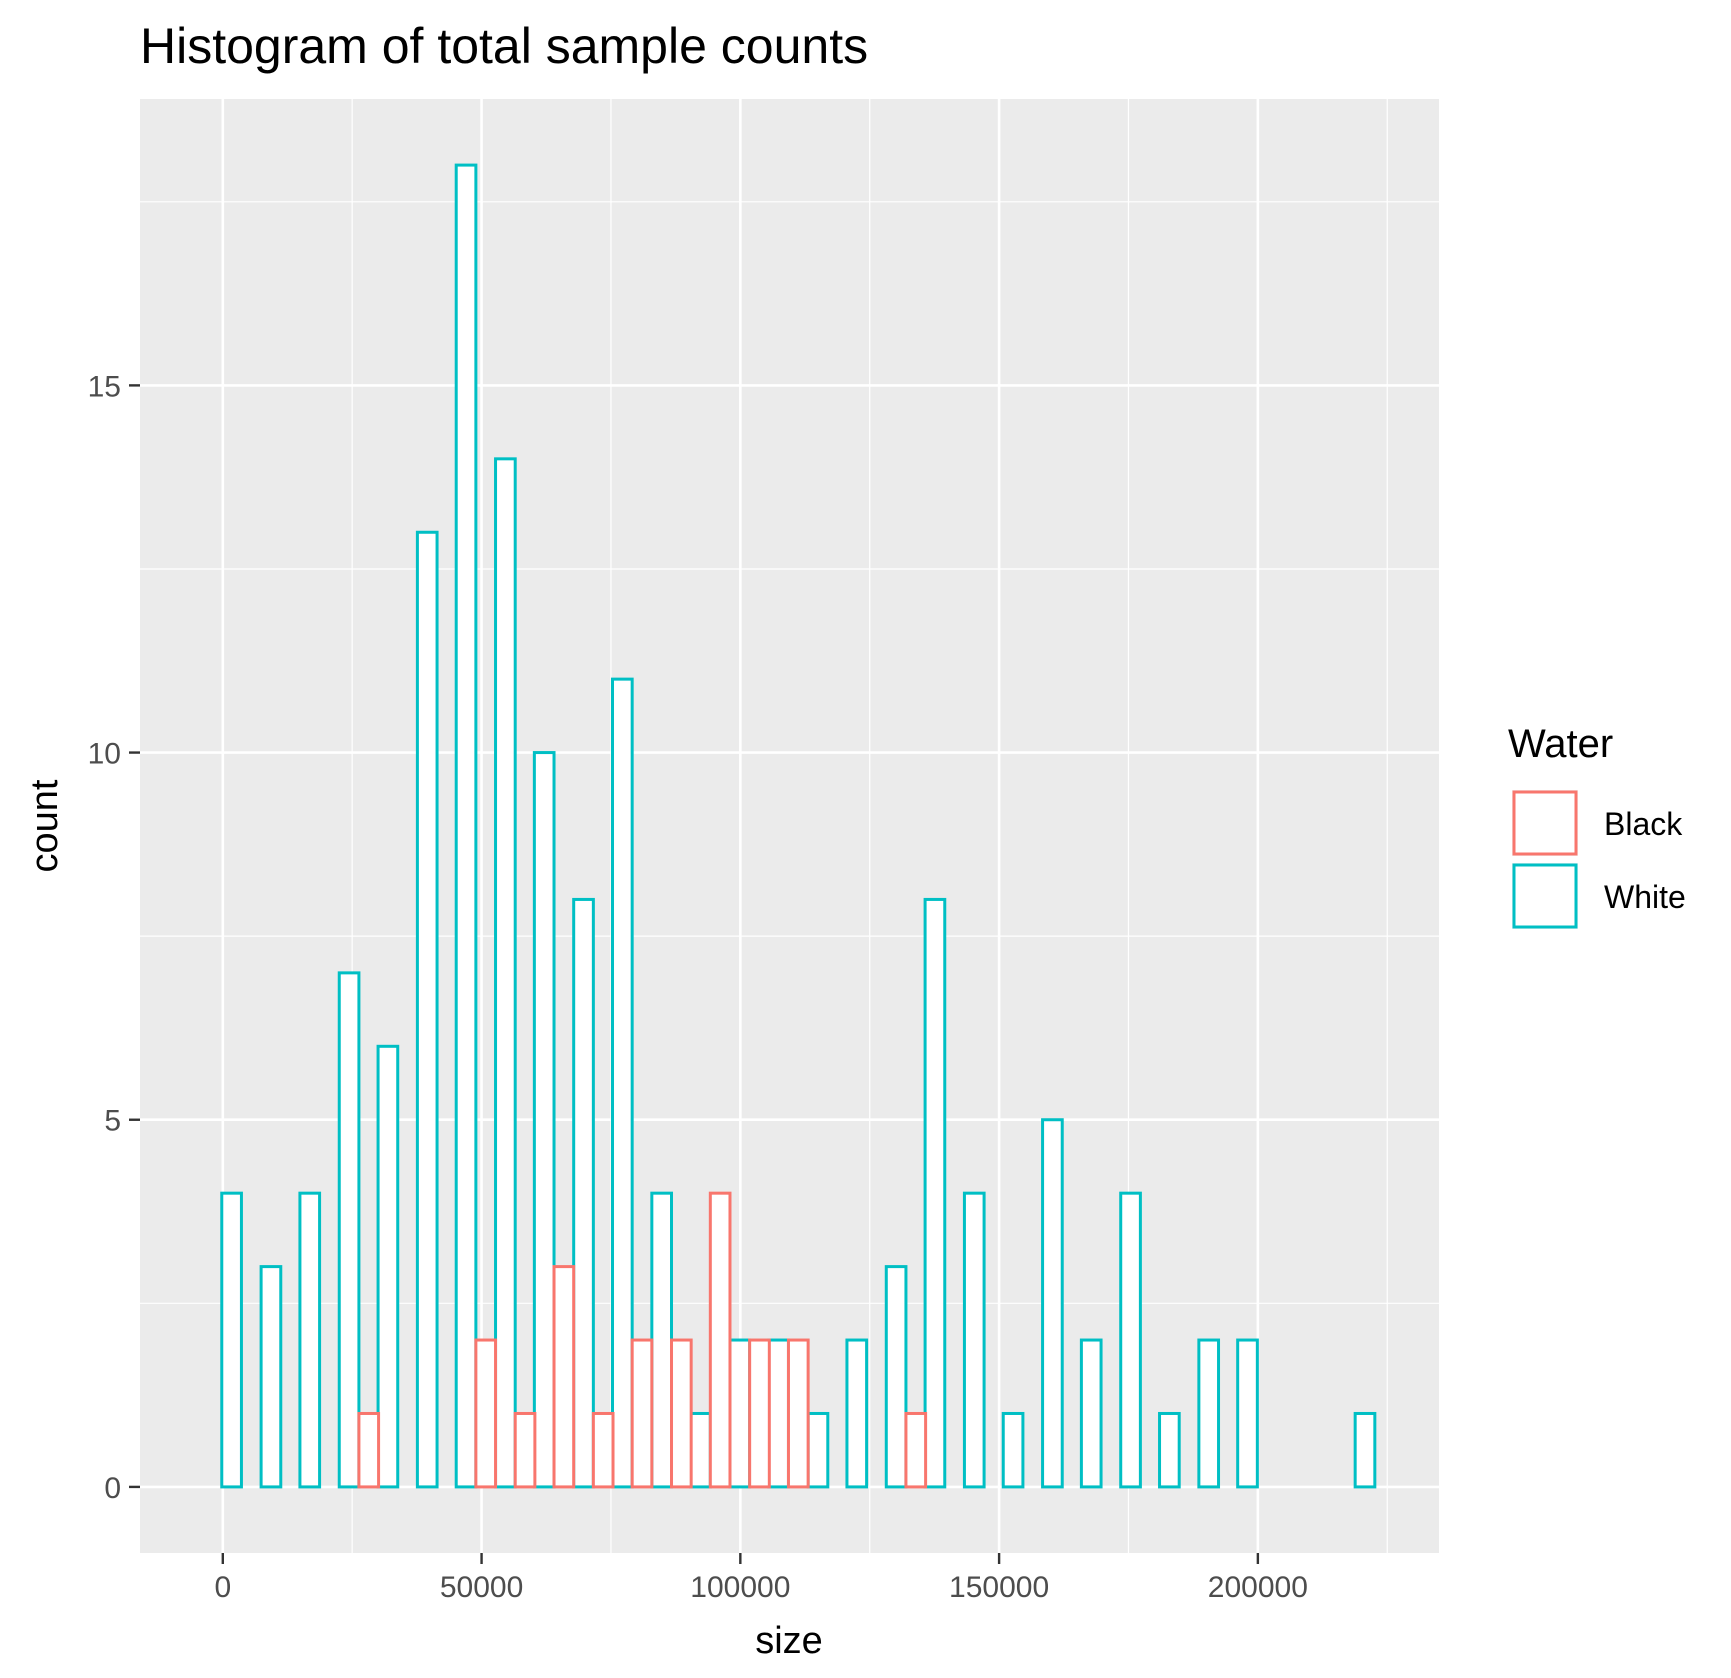 This screenshot has height=1678, width=1731. What do you see at coordinates (481, 1587) in the screenshot?
I see `x-tick-label: 50000` at bounding box center [481, 1587].